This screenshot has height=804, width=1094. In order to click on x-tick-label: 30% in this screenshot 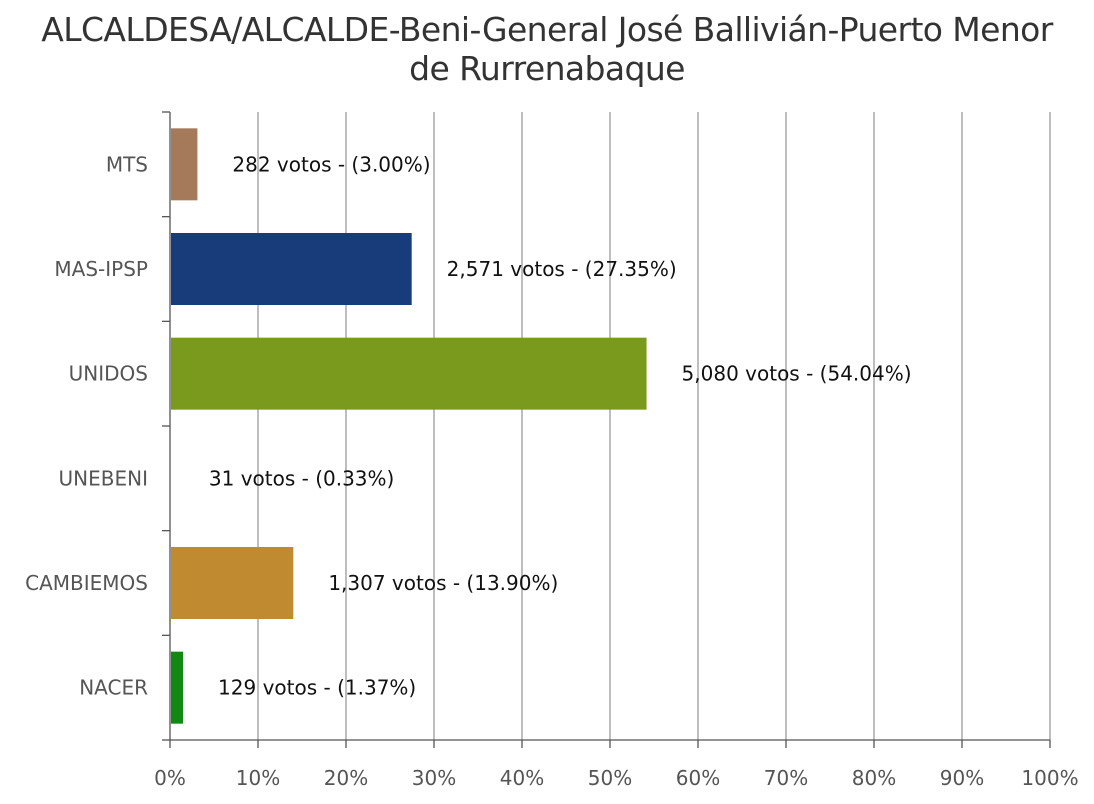, I will do `click(434, 778)`.